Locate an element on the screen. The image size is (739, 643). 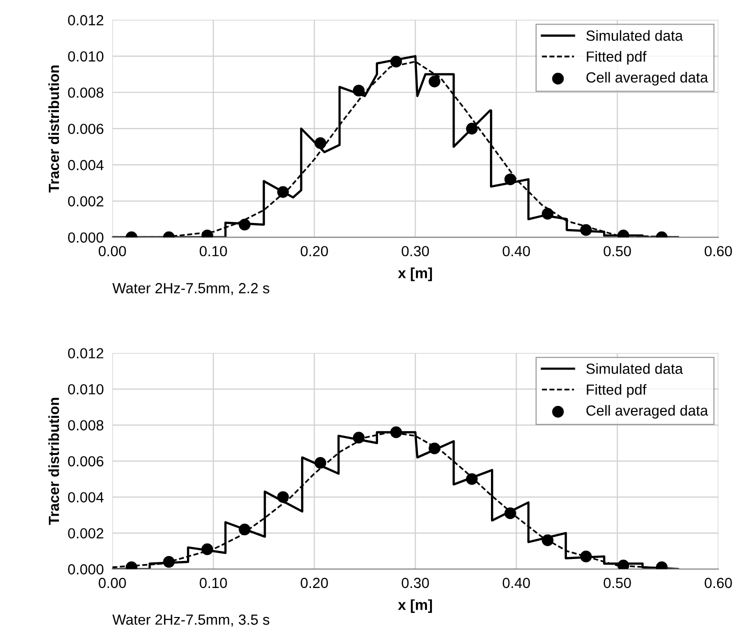
text: Water 2Hz-7.5mm, 2.2 s is located at coordinates (191, 289).